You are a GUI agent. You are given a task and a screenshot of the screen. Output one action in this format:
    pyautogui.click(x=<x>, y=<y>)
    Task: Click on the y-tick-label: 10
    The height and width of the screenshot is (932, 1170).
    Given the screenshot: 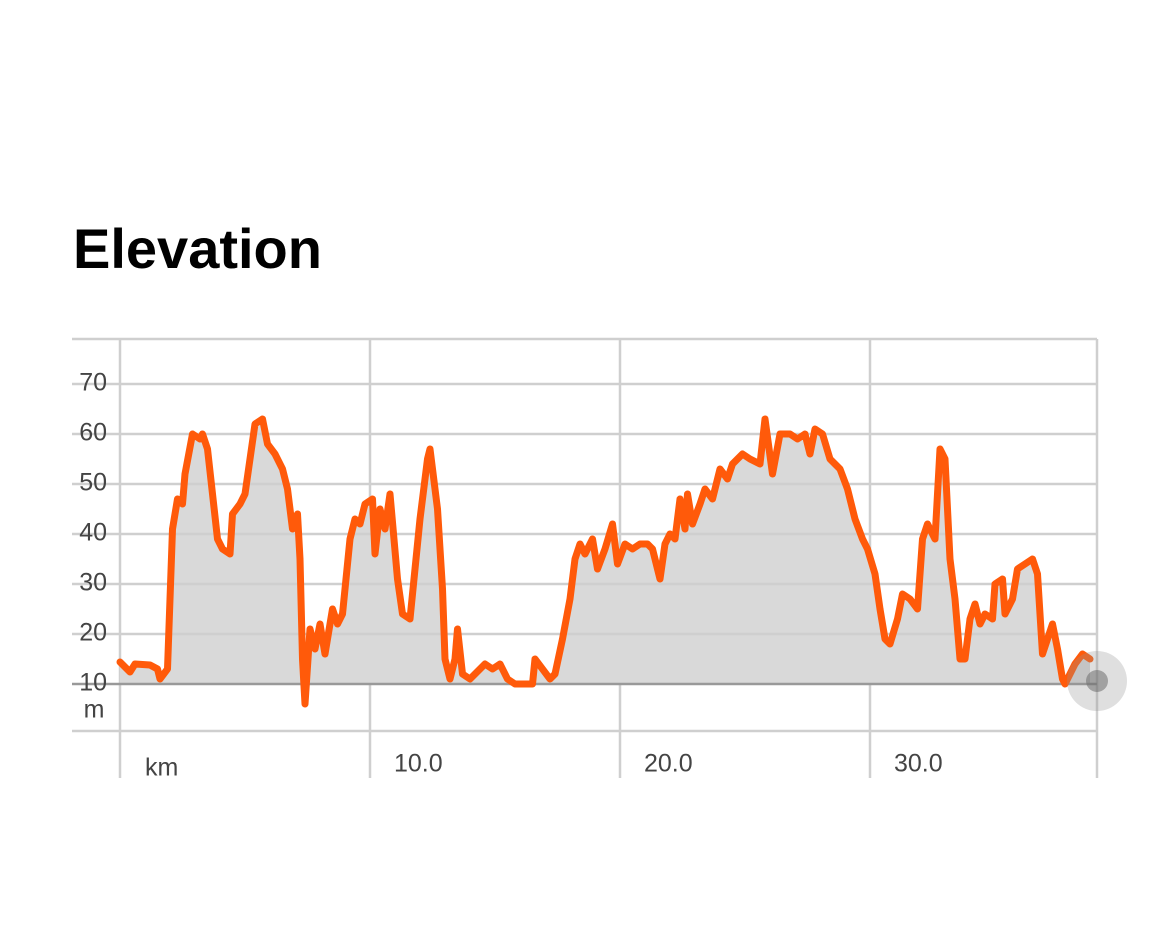 What is the action you would take?
    pyautogui.click(x=93, y=683)
    